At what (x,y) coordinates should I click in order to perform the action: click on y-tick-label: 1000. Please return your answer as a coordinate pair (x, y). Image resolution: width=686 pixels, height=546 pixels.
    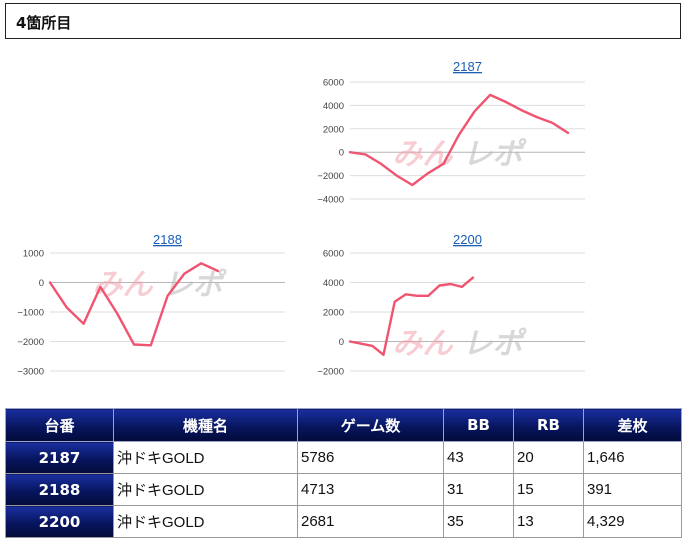
    Looking at the image, I should click on (33, 254).